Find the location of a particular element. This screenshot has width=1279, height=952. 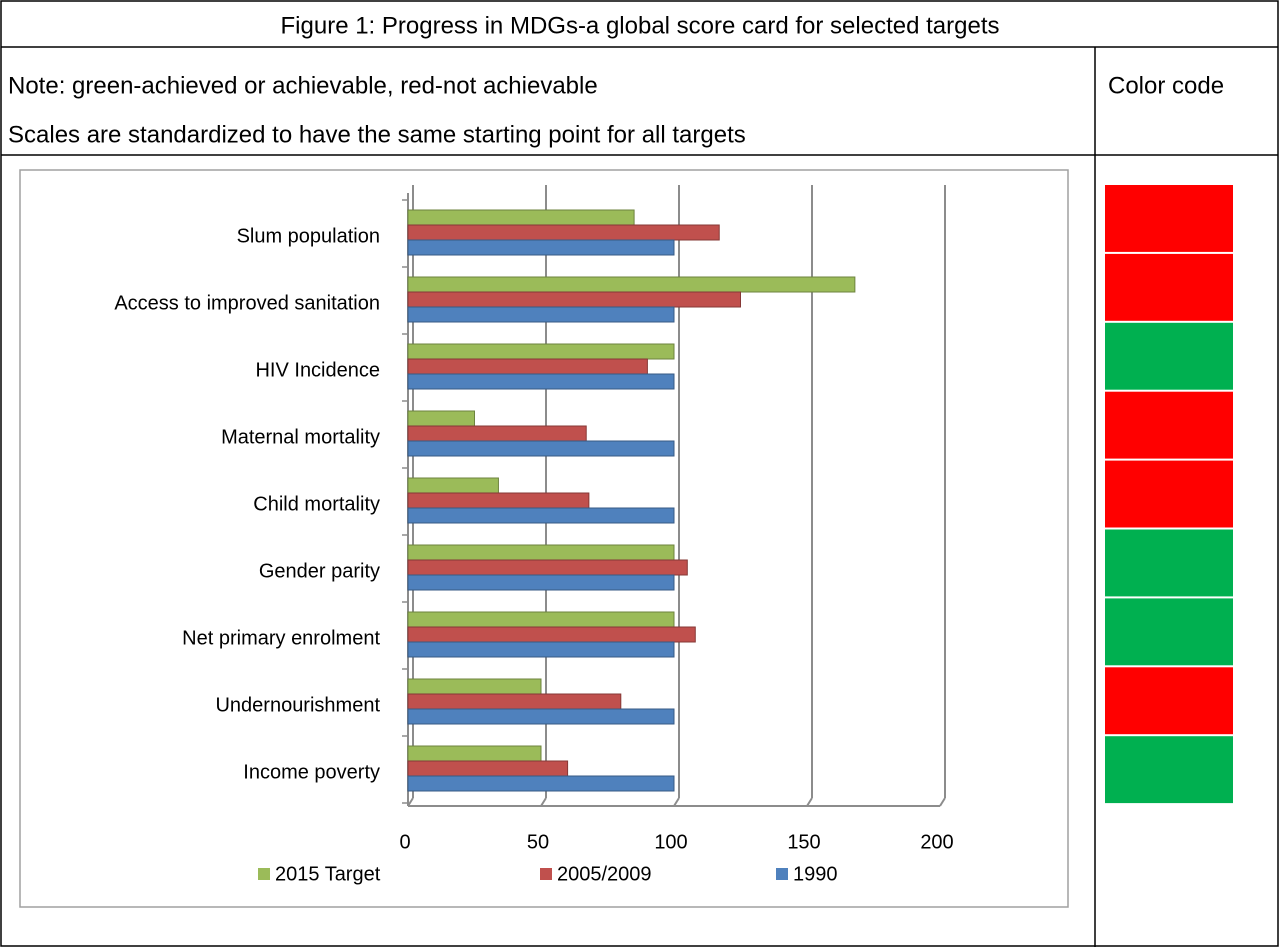

color-code-header: Color code is located at coordinates (1166, 85).